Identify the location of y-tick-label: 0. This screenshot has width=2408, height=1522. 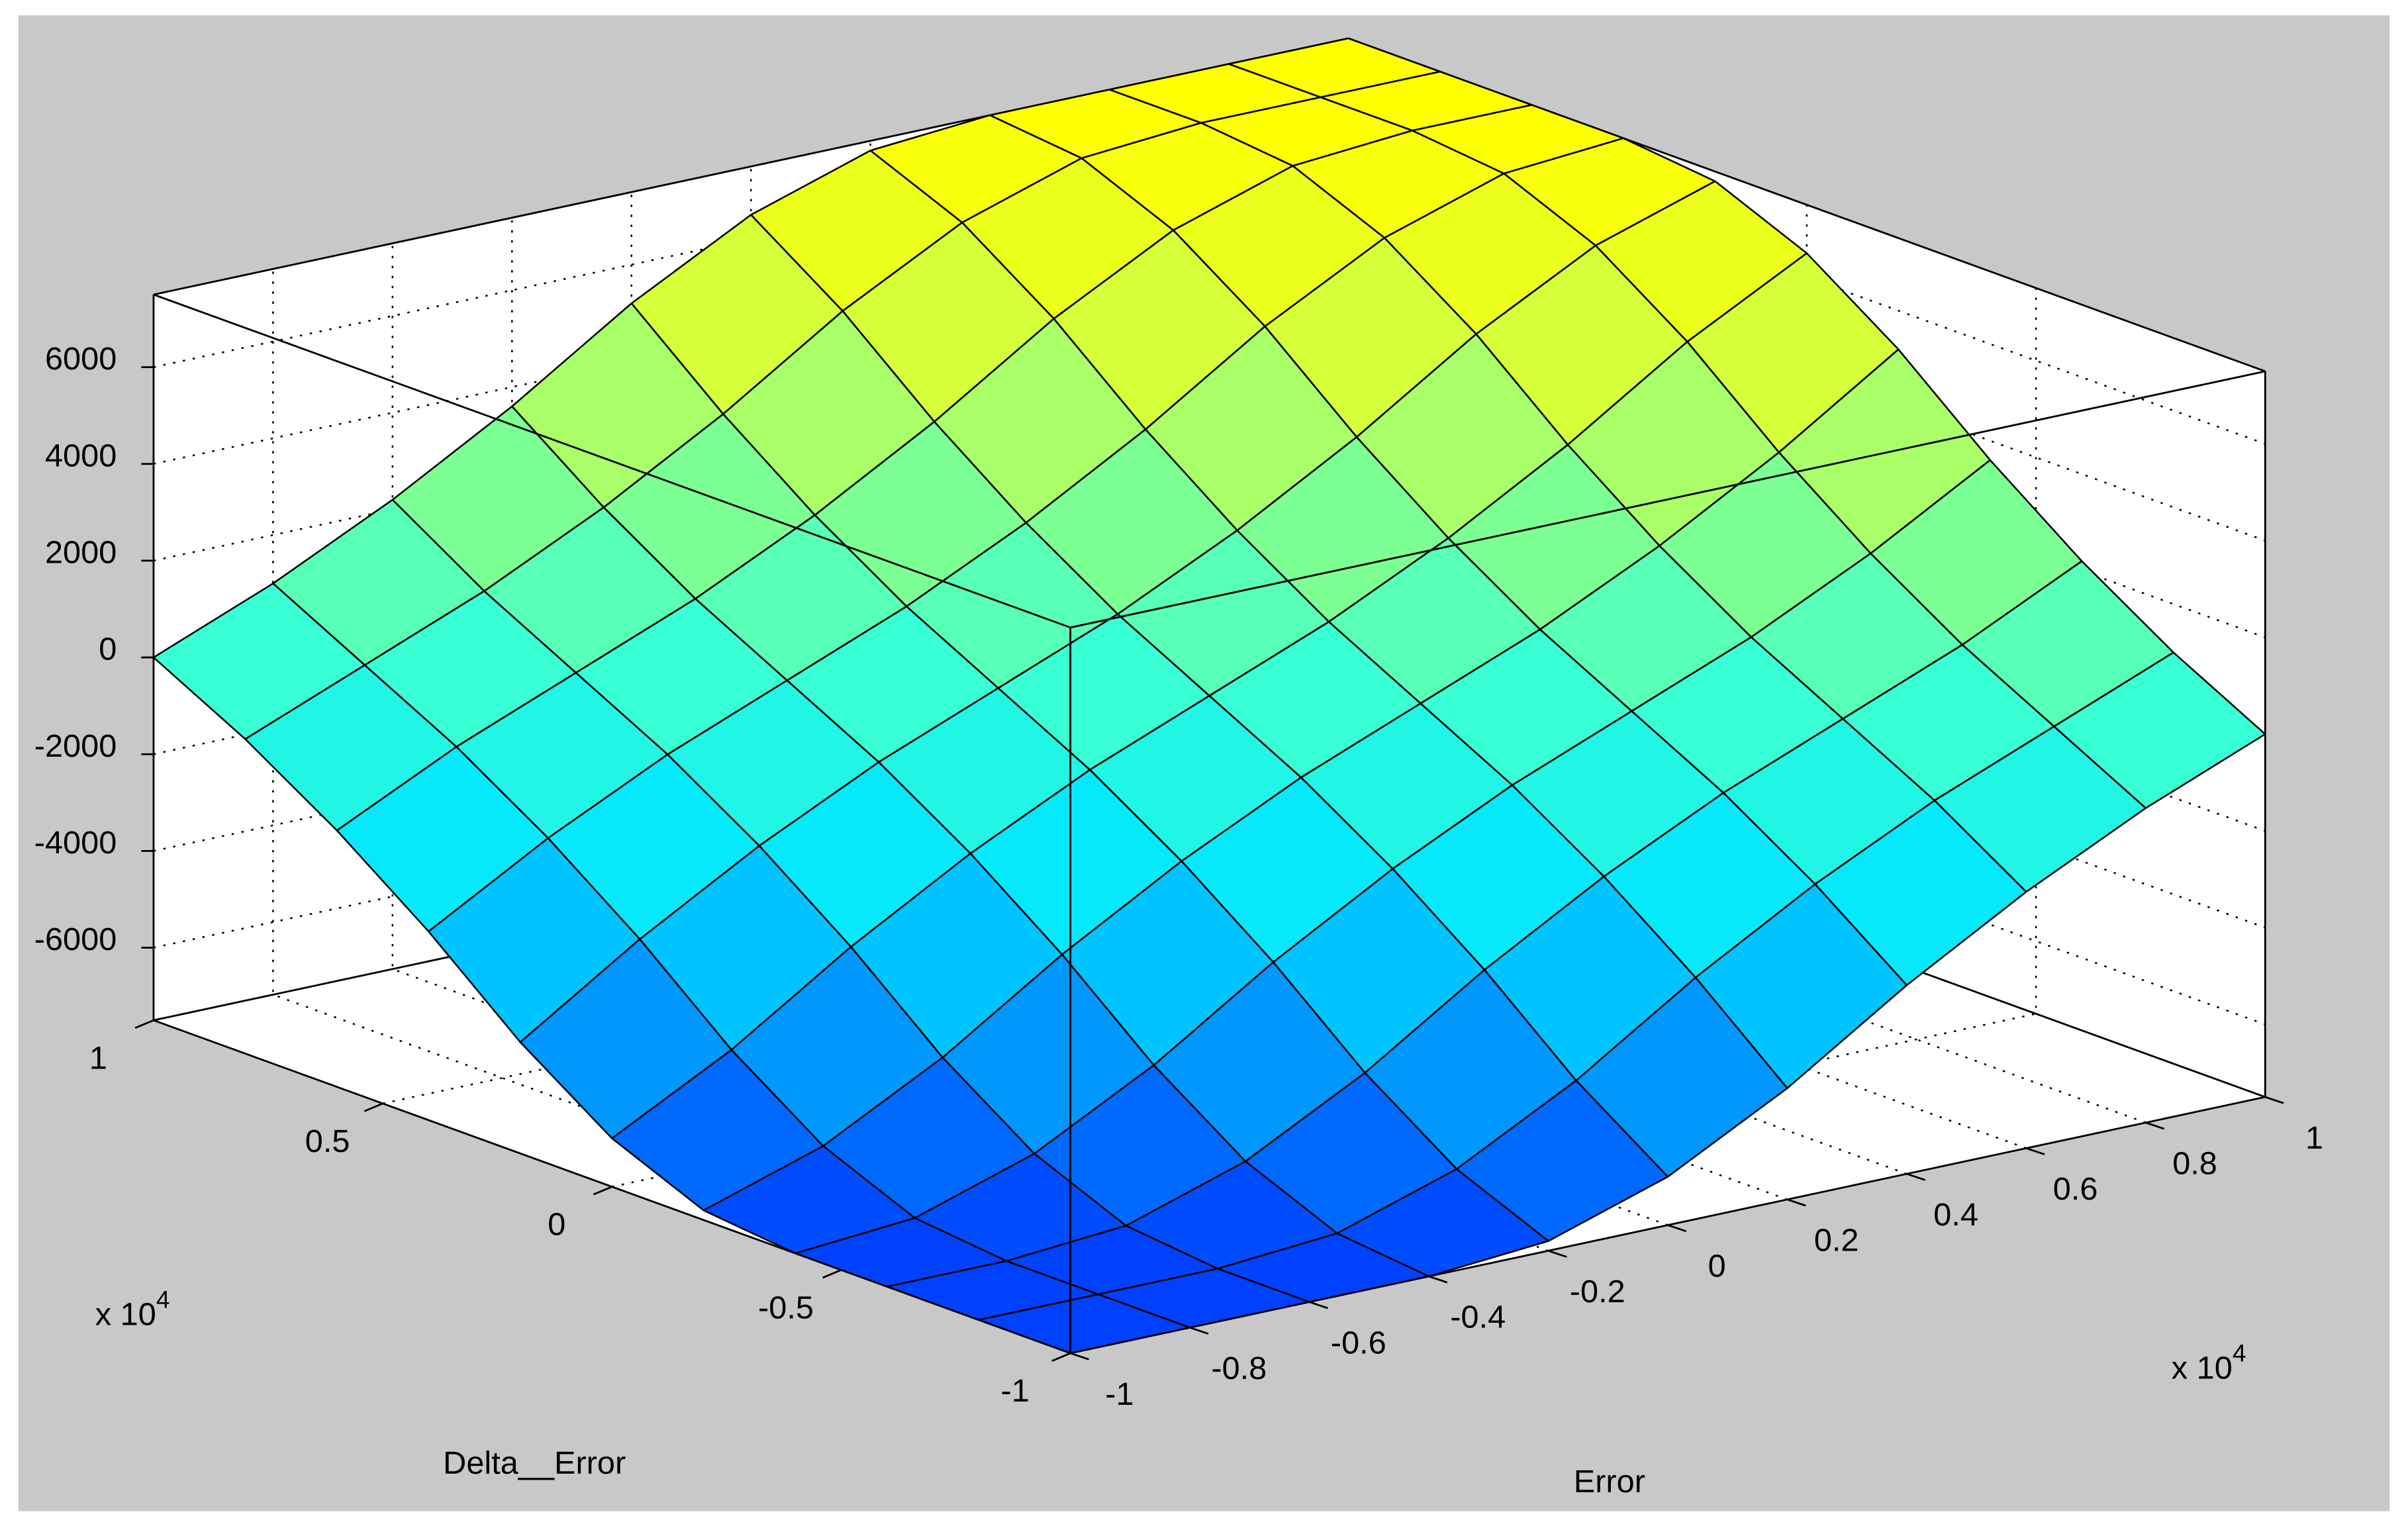
(556, 1225).